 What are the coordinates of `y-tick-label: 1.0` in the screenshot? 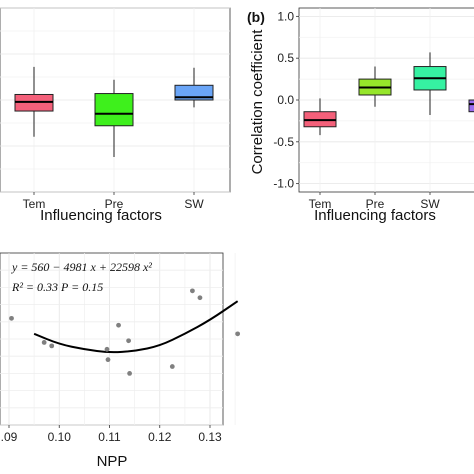 It's located at (285, 16).